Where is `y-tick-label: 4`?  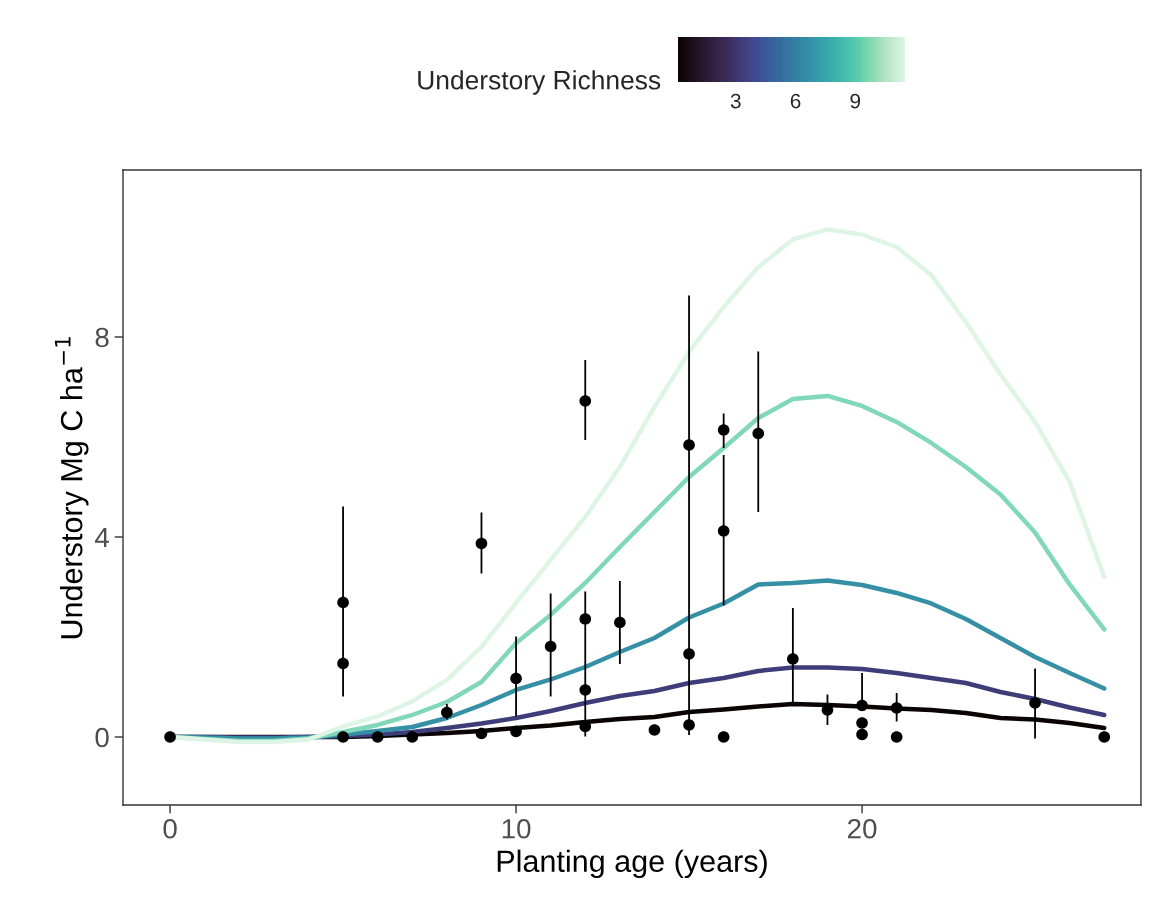
y-tick-label: 4 is located at coordinates (102, 537).